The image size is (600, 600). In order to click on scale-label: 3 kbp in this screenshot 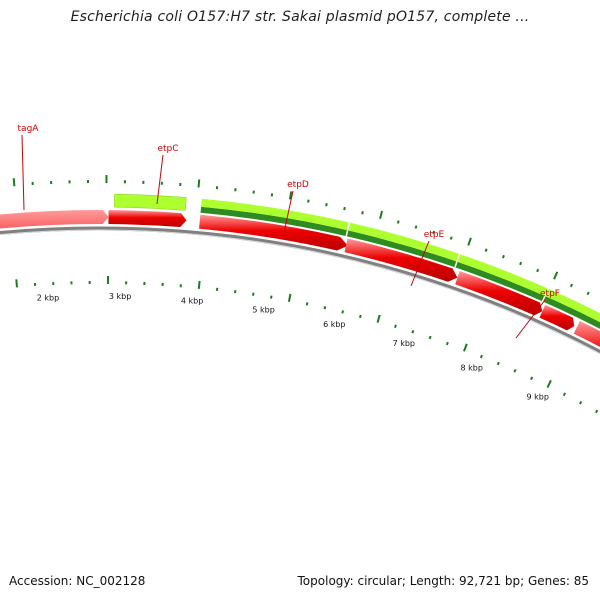, I will do `click(120, 296)`.